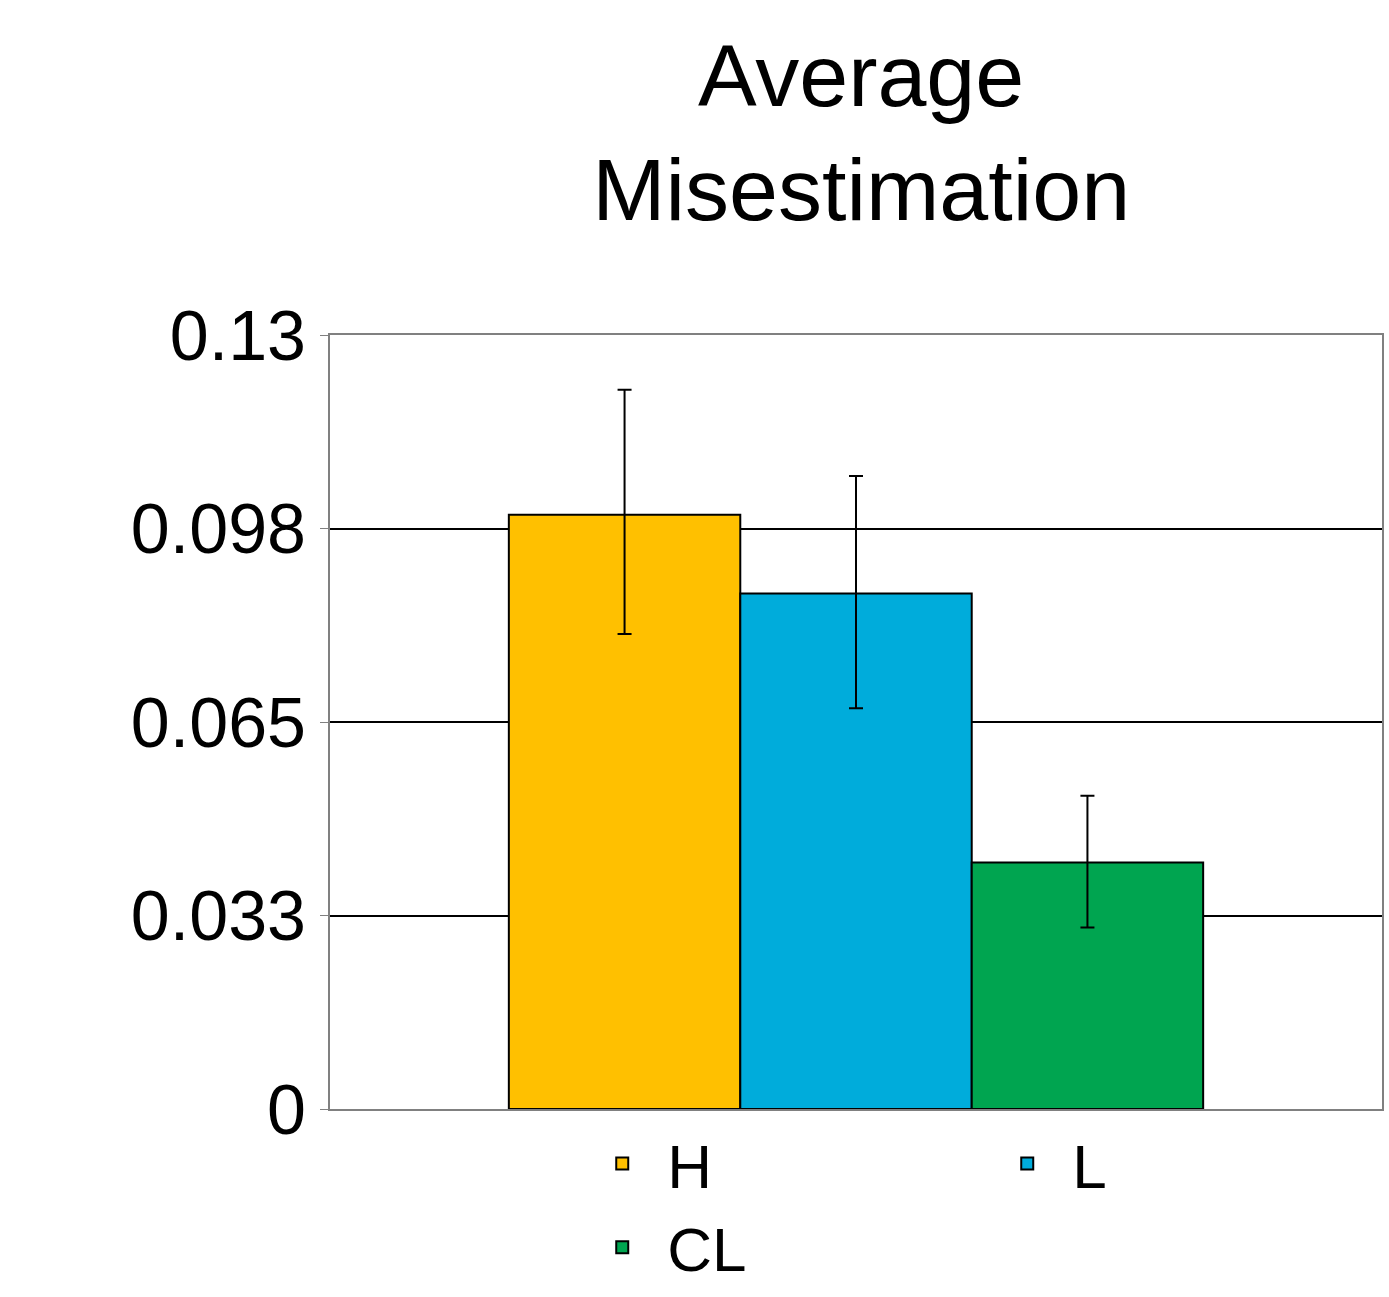 This screenshot has width=1389, height=1297. I want to click on y-tick-label: 0, so click(286, 1109).